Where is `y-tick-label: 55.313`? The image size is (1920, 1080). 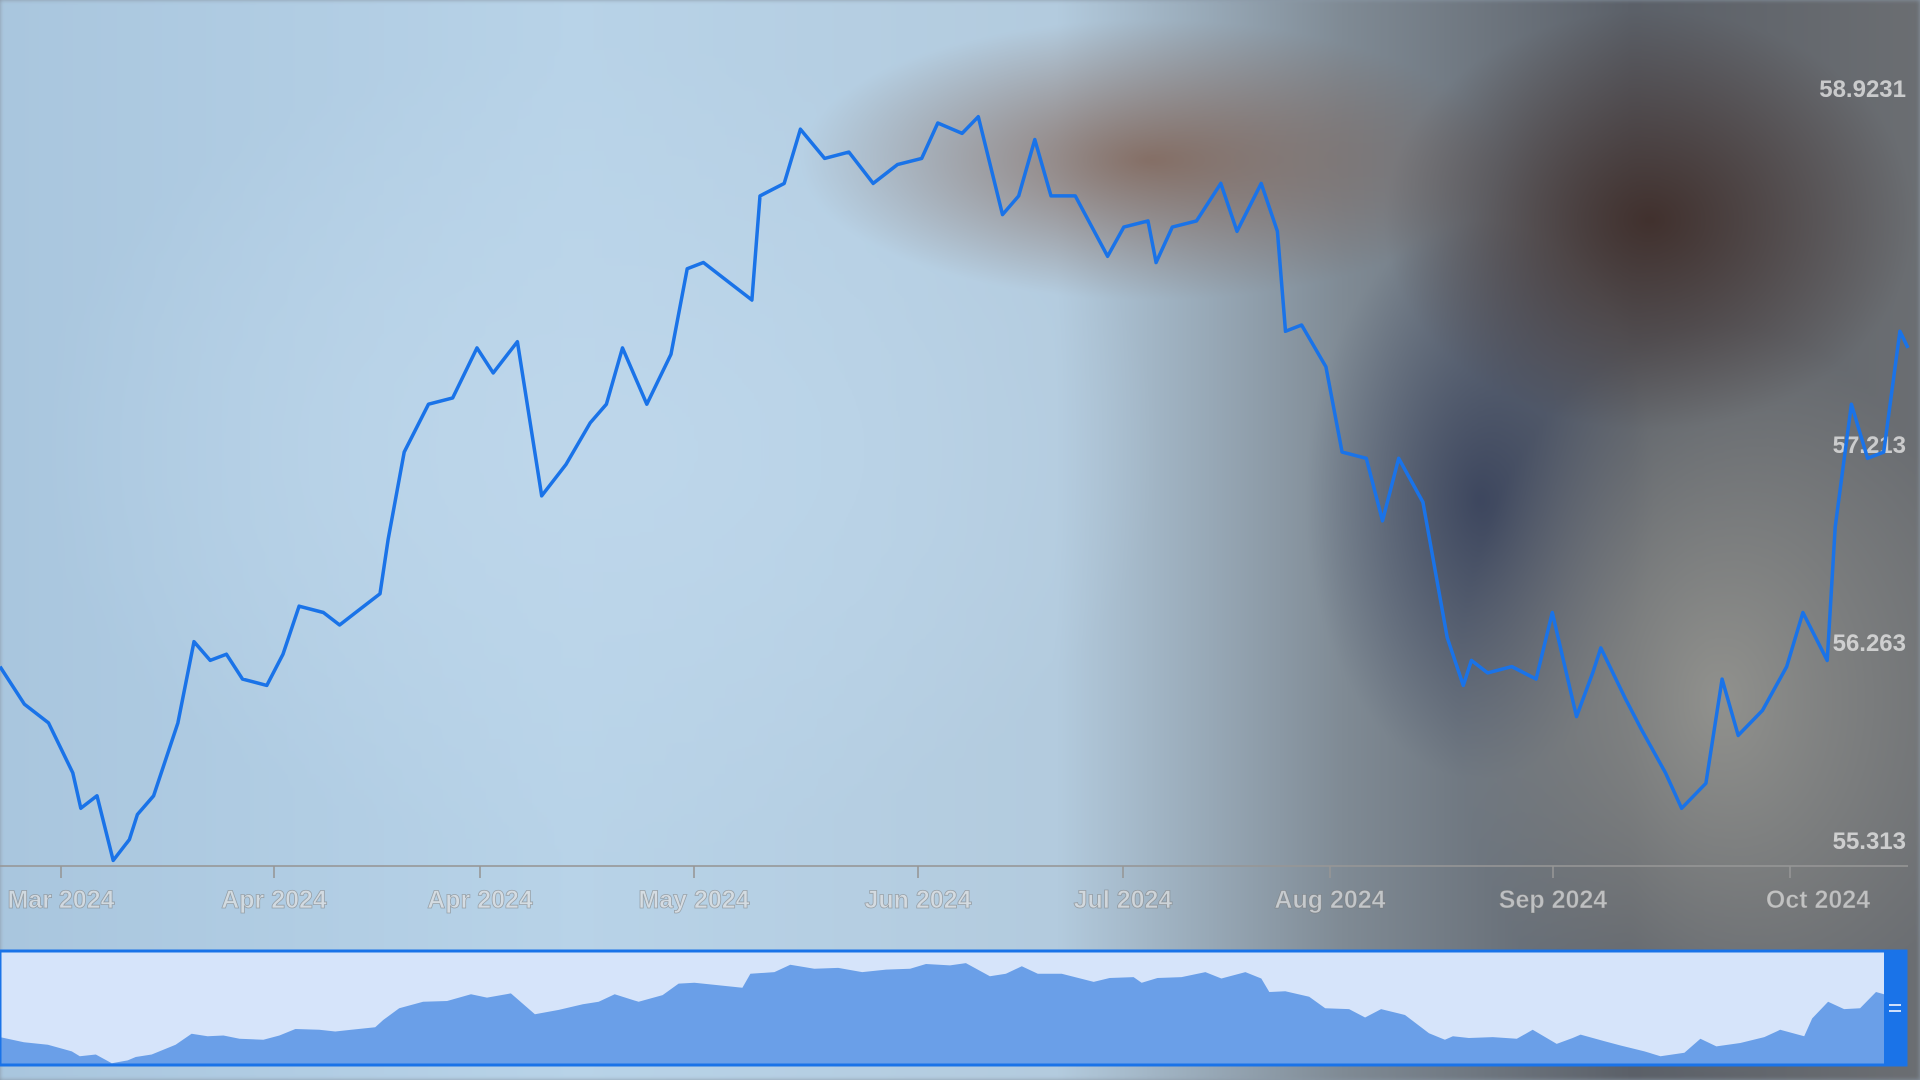
y-tick-label: 55.313 is located at coordinates (1869, 841).